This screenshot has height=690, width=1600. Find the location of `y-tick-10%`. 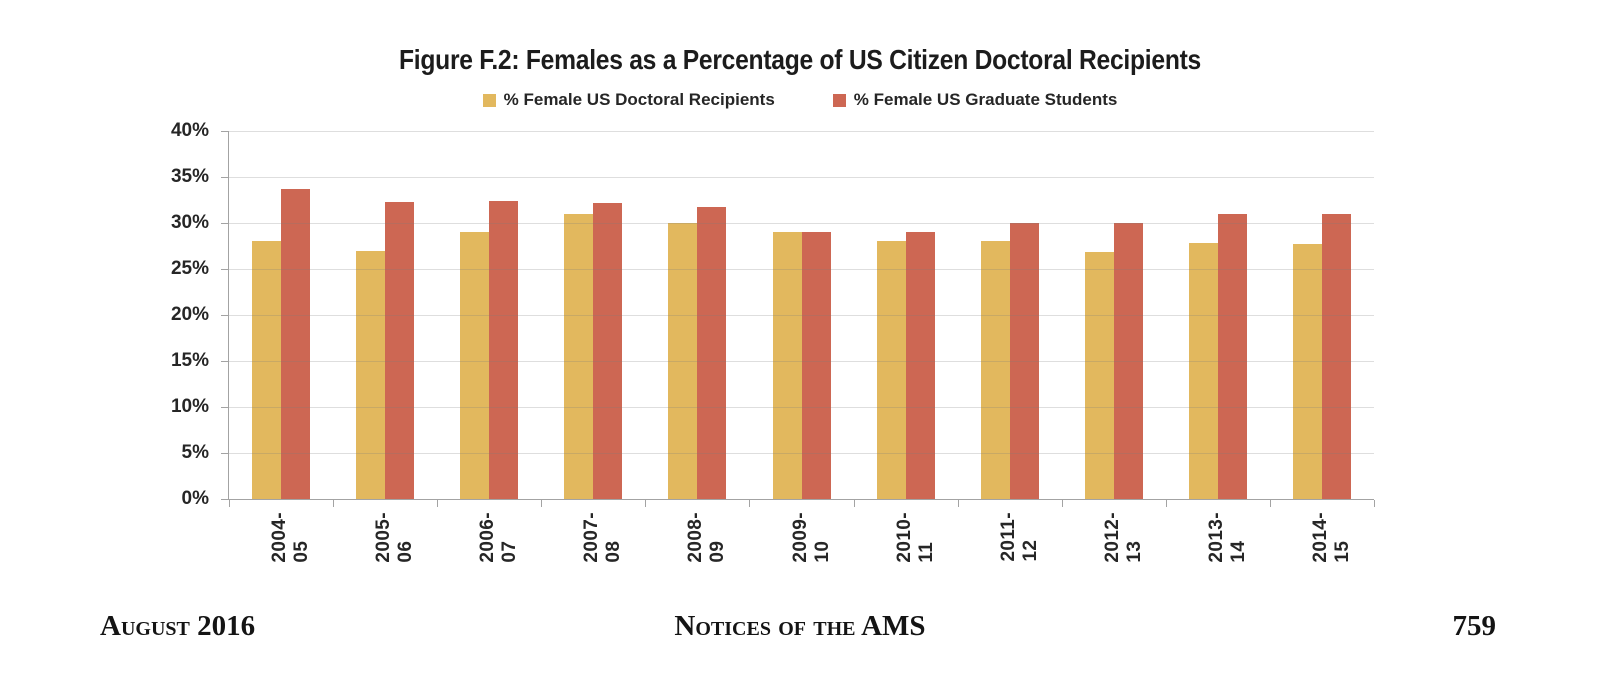

y-tick-10% is located at coordinates (224, 407).